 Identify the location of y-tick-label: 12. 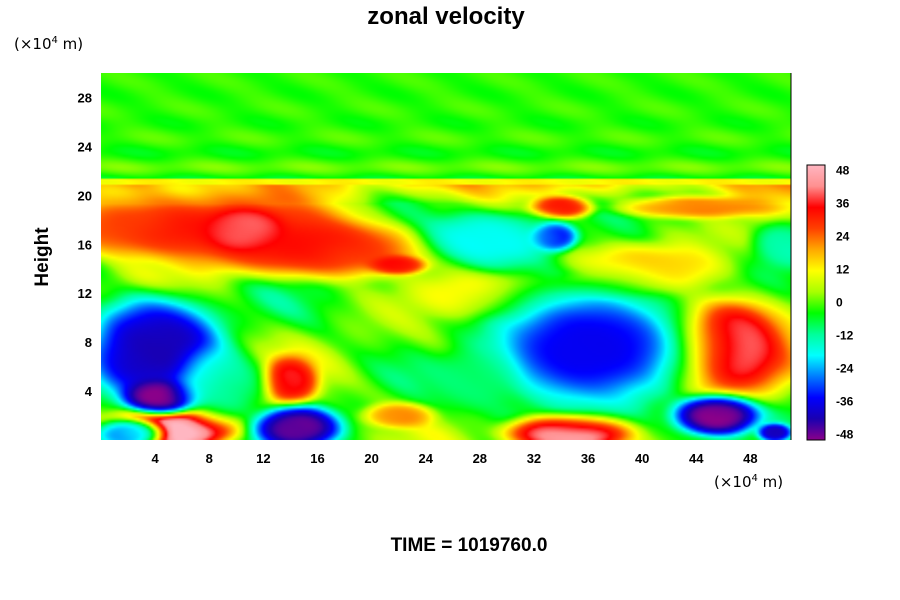
(85, 293).